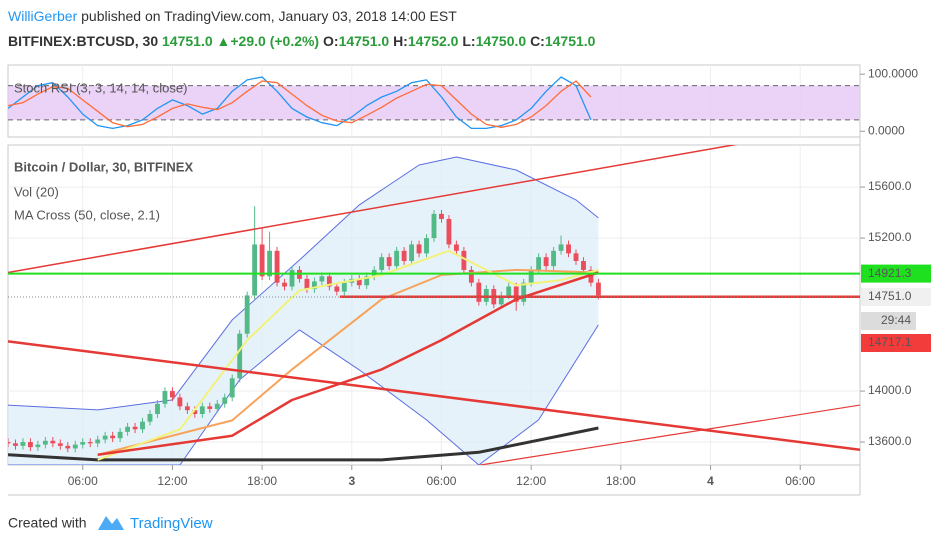  Describe the element at coordinates (111, 523) in the screenshot. I see `brand-logo` at that location.